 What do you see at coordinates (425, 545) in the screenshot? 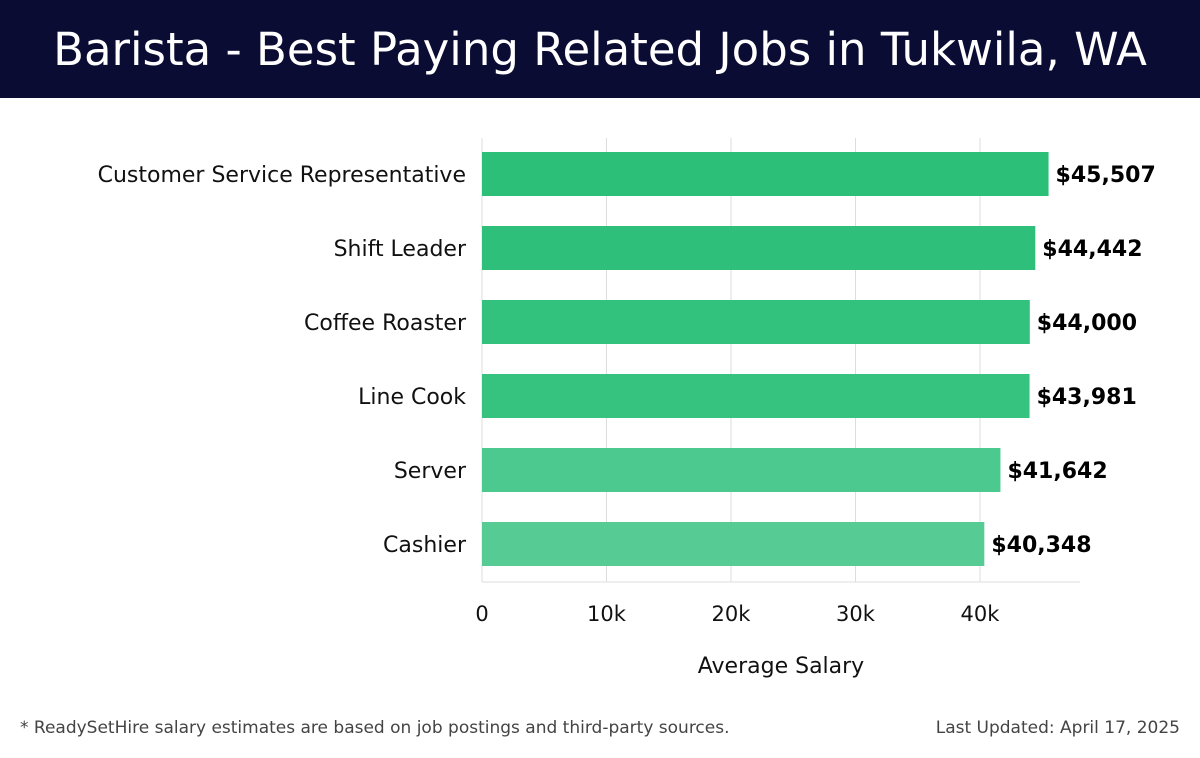
I see `category-label: Cashier` at bounding box center [425, 545].